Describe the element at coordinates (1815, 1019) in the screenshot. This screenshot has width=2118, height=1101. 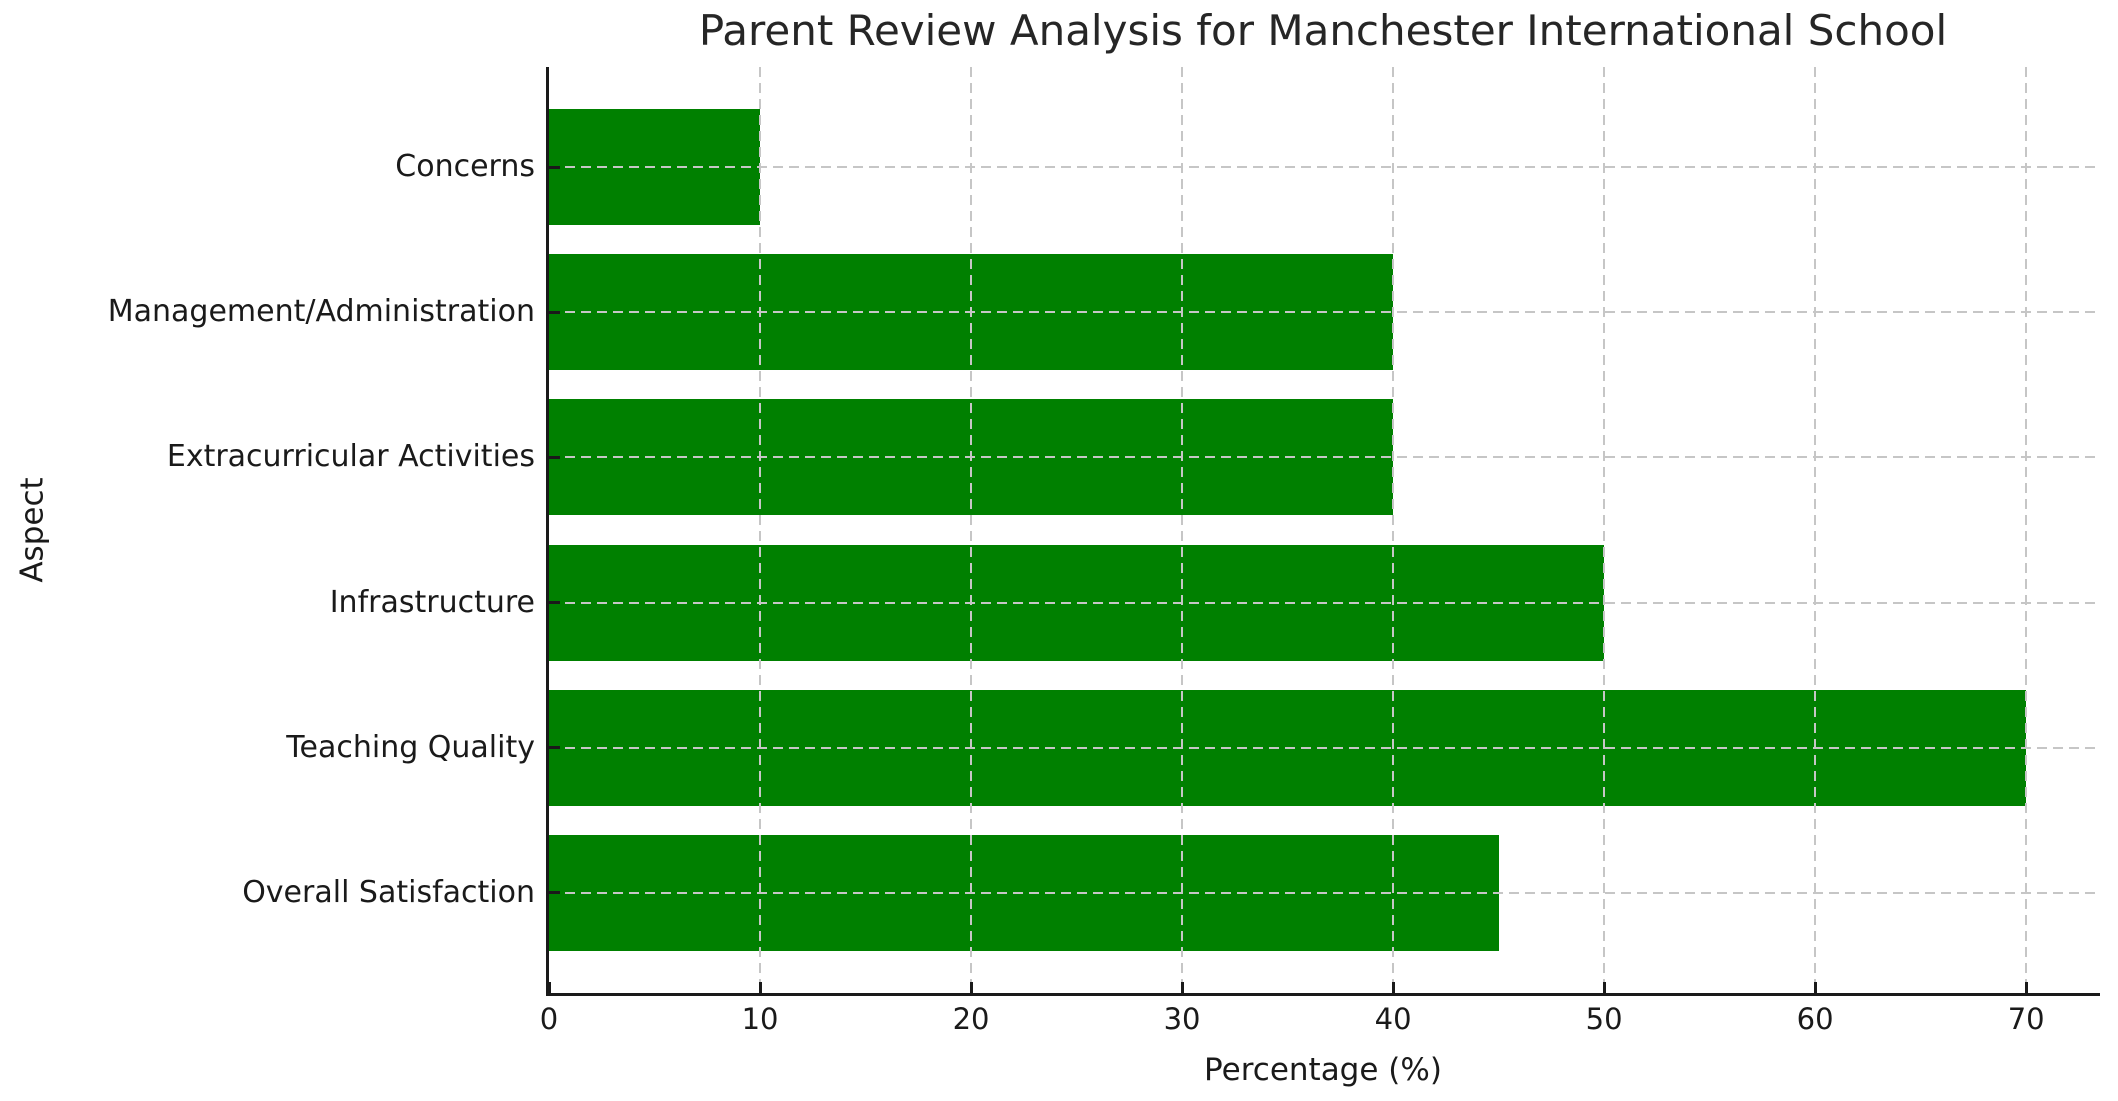
I see `x-tick-label-60: 60` at that location.